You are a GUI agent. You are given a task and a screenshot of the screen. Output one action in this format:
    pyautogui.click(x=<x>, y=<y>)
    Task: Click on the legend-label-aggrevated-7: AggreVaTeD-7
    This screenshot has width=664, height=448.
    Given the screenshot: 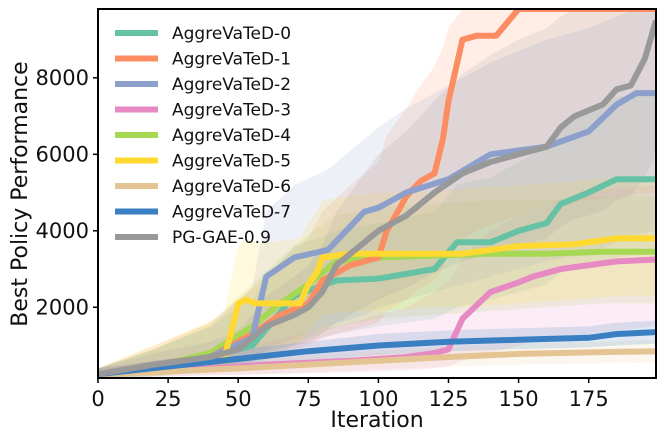 What is the action you would take?
    pyautogui.click(x=231, y=213)
    